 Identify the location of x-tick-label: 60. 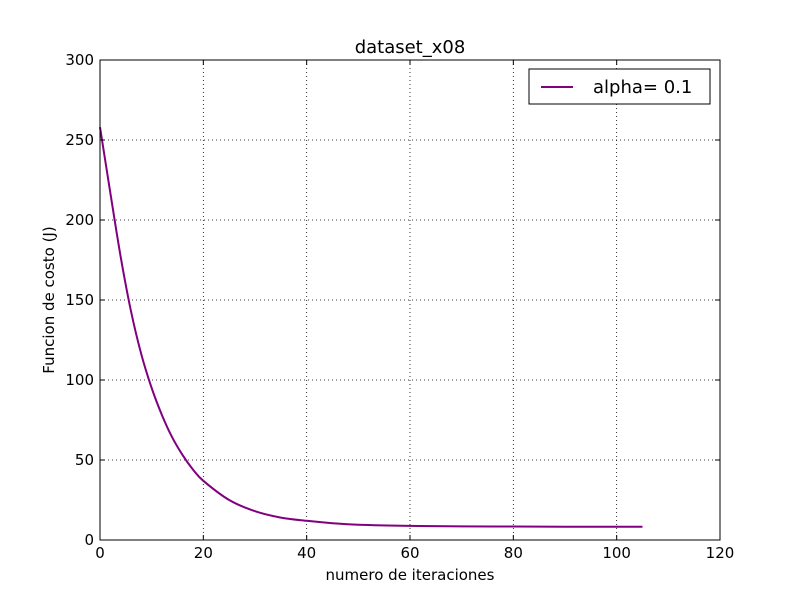
(409, 553).